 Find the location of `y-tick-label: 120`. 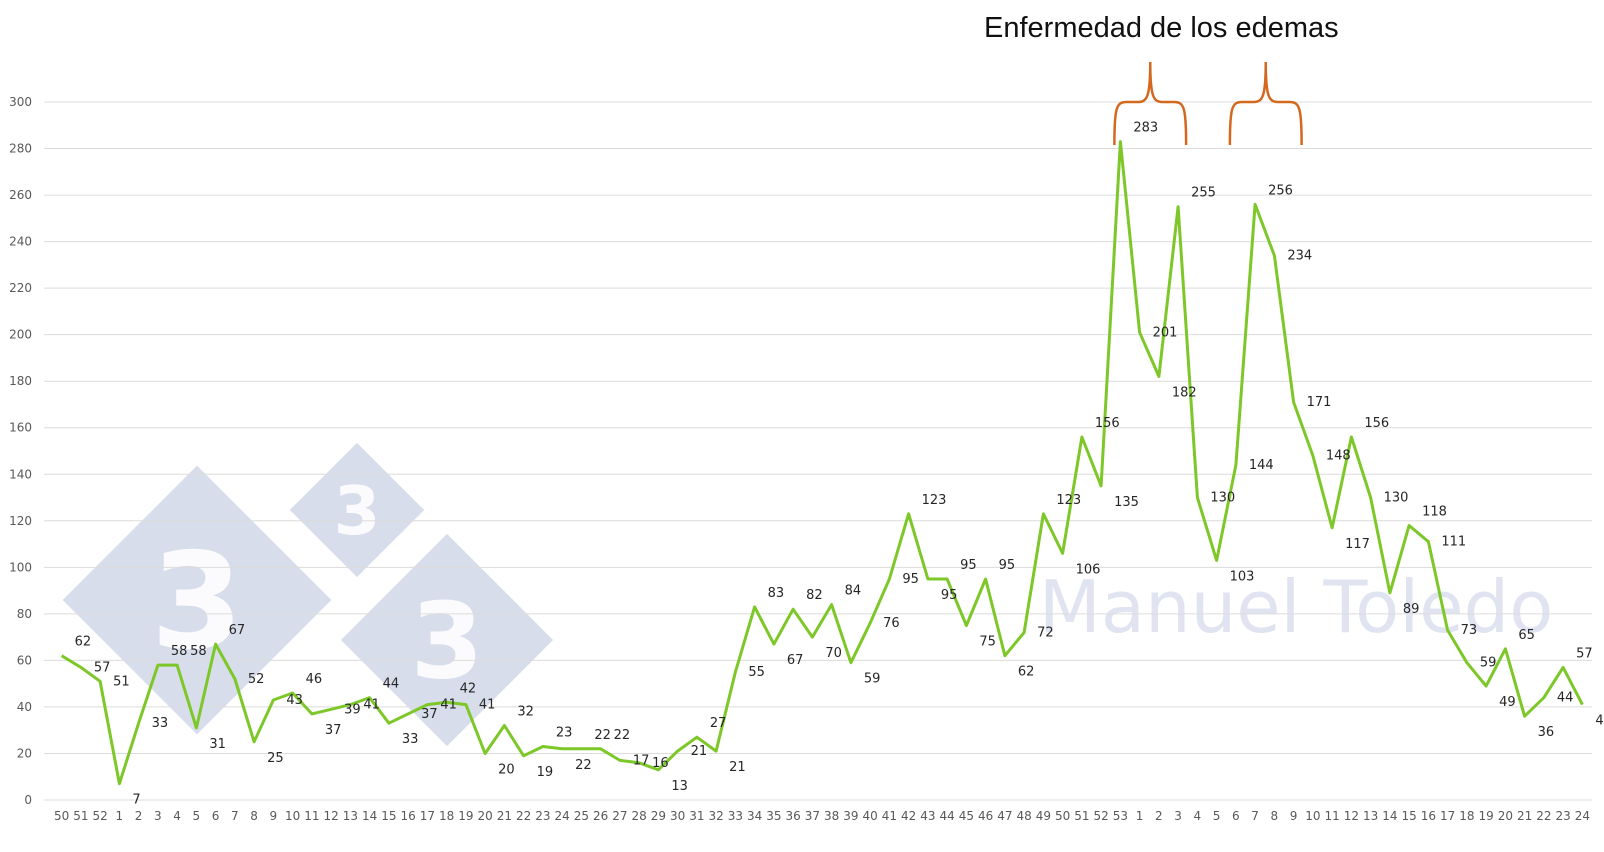

y-tick-label: 120 is located at coordinates (20, 521).